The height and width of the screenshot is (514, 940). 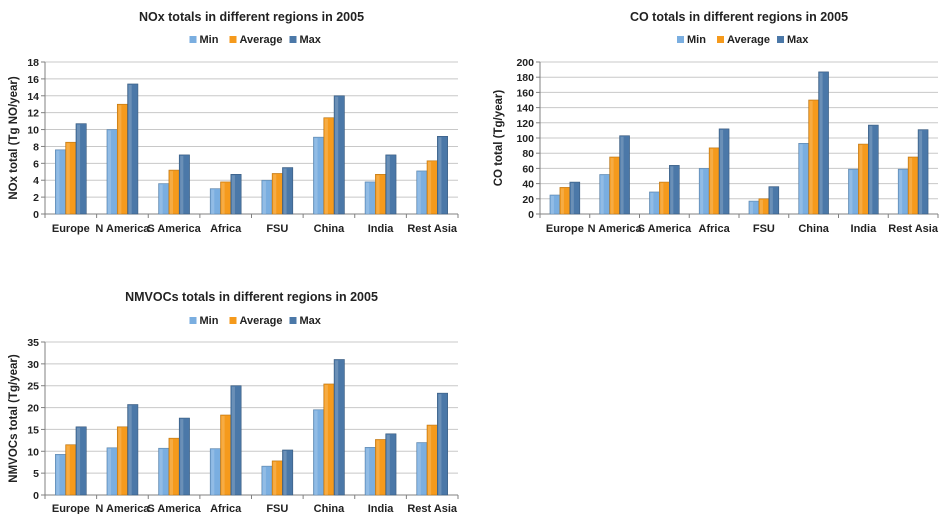 What do you see at coordinates (33, 131) in the screenshot?
I see `y-tick-label: 10` at bounding box center [33, 131].